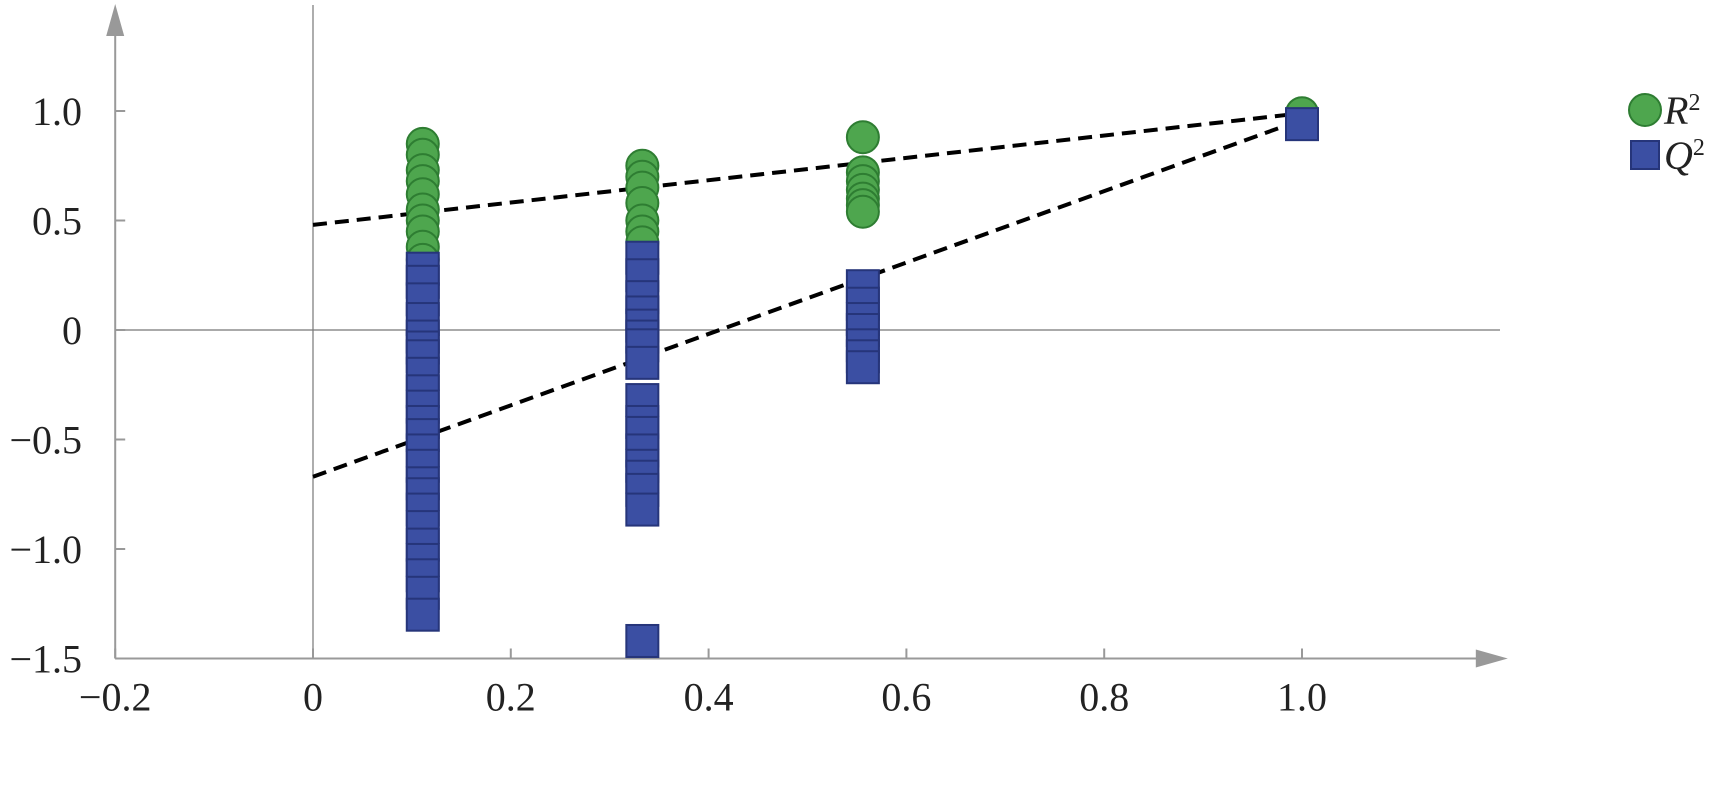  What do you see at coordinates (807, 169) in the screenshot?
I see `r2-fit-line` at bounding box center [807, 169].